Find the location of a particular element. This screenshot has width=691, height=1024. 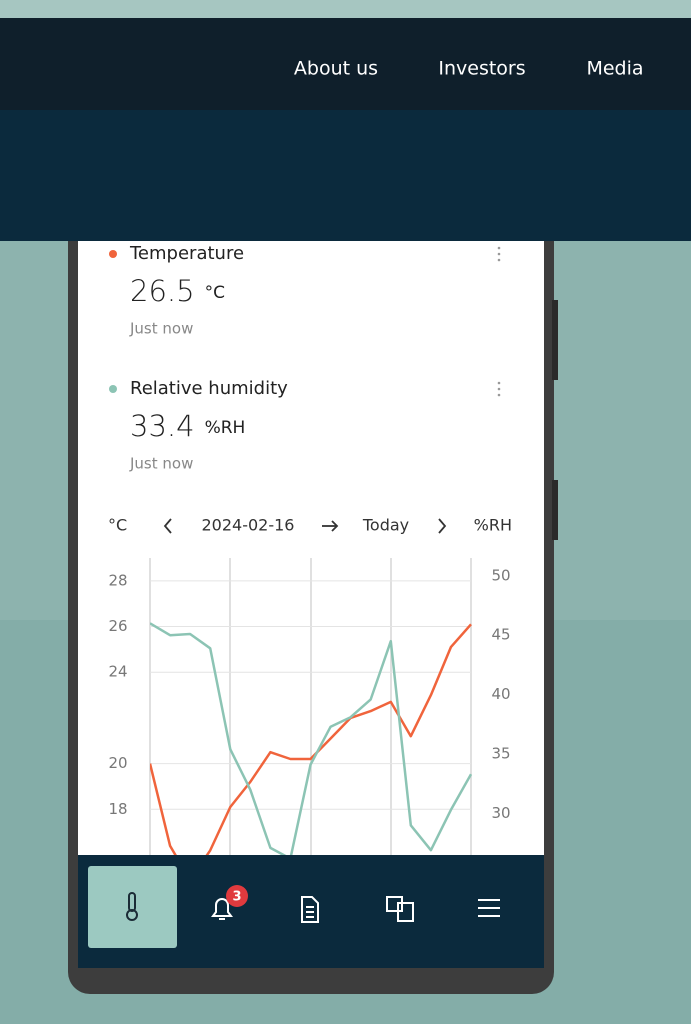

y2-tick-label: 30 is located at coordinates (500, 813).